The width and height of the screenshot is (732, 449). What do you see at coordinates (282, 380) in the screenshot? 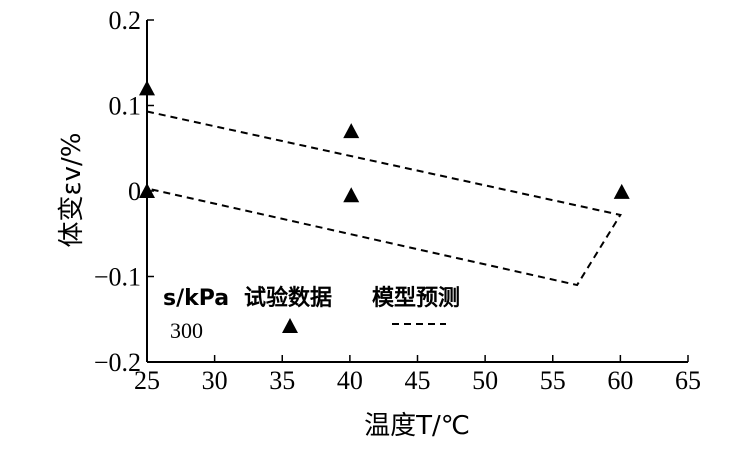
I see `x-tick-label: 35` at bounding box center [282, 380].